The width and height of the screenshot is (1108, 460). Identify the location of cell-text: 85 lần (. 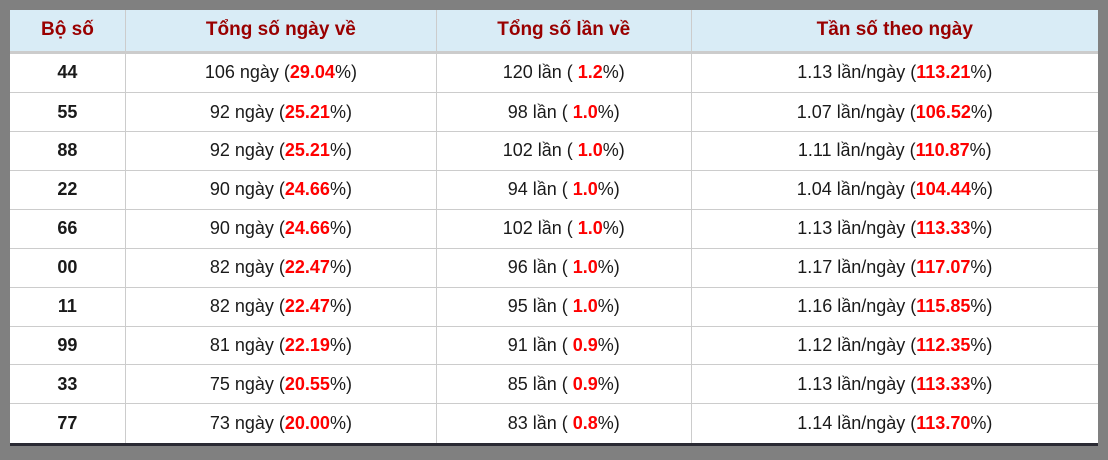
(540, 383).